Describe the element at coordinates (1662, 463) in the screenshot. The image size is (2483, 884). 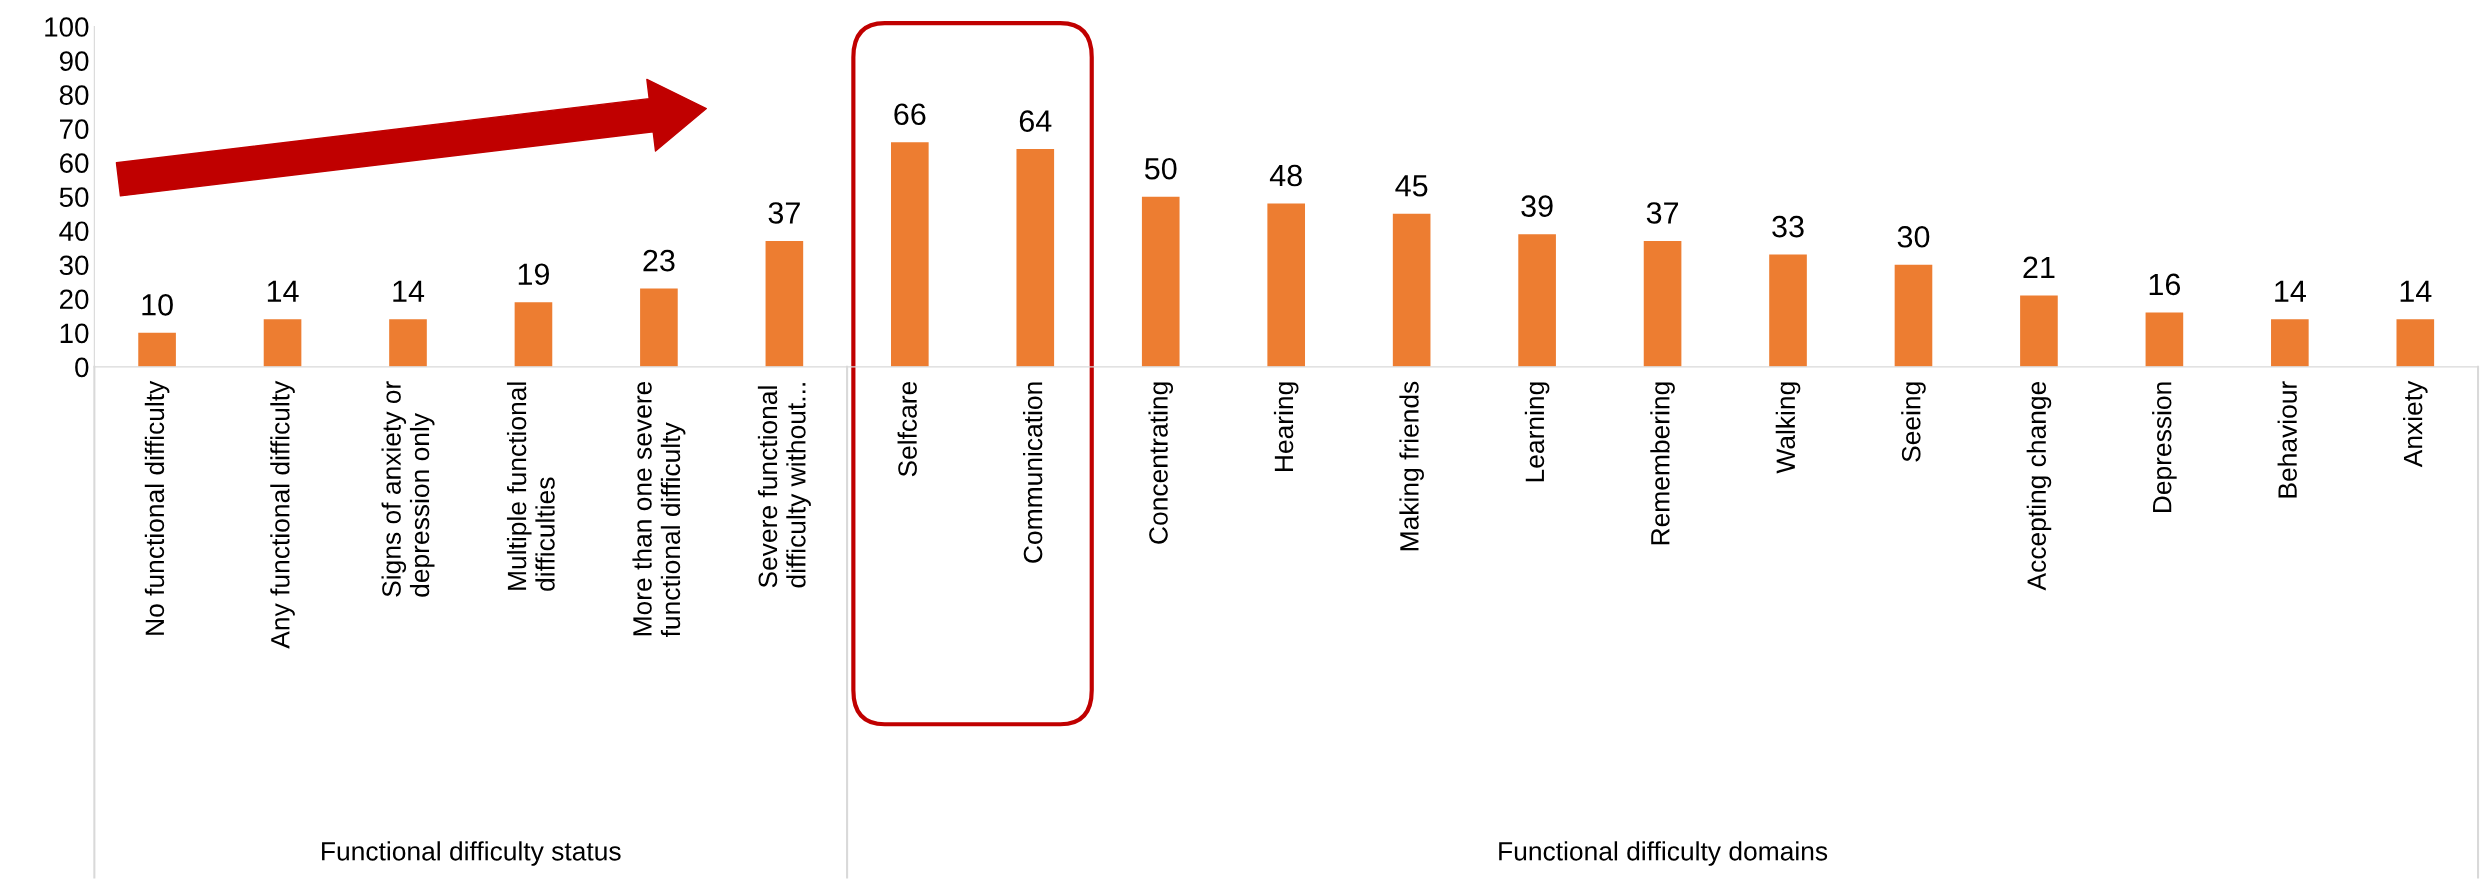
I see `x-tick-label: Remembering` at that location.